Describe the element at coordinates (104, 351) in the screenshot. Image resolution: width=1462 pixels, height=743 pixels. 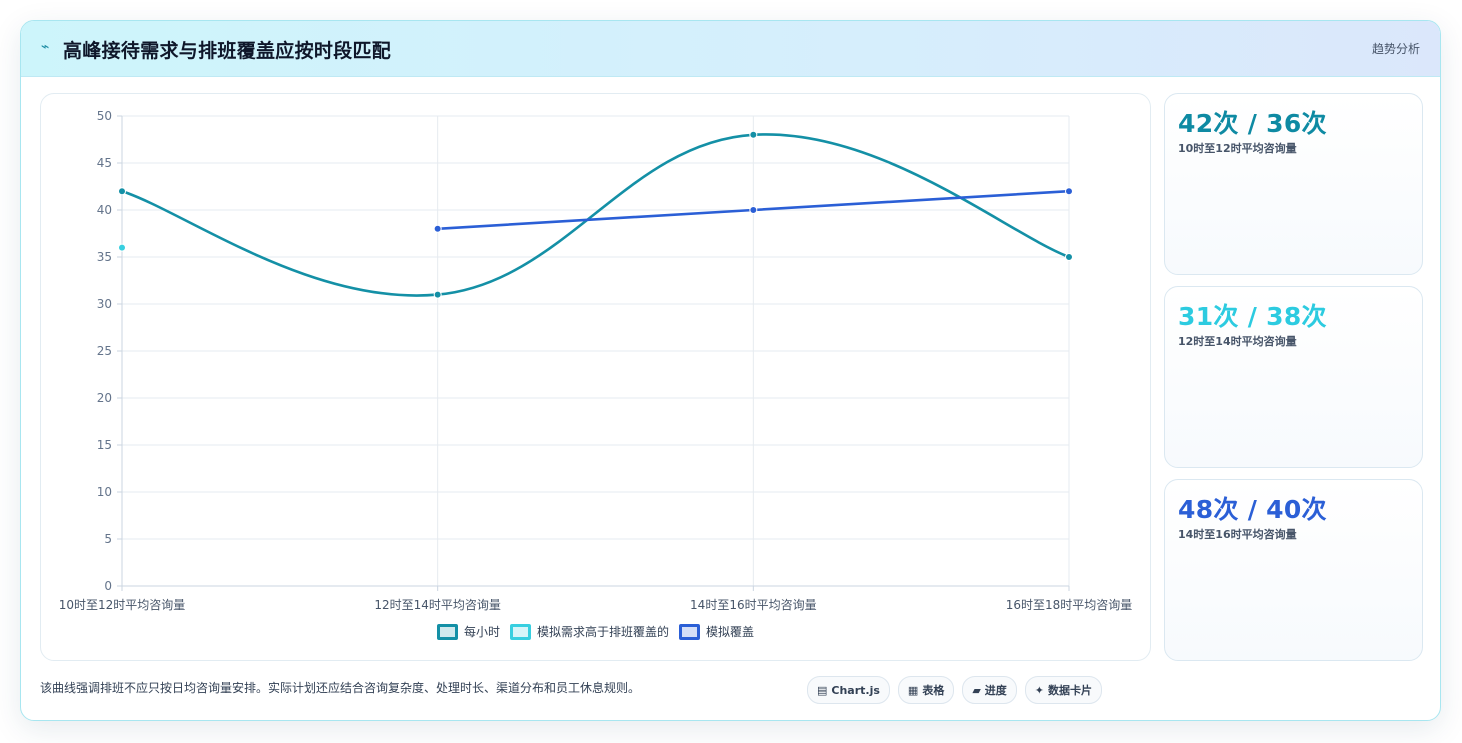
I see `y-tick-label: 25` at that location.